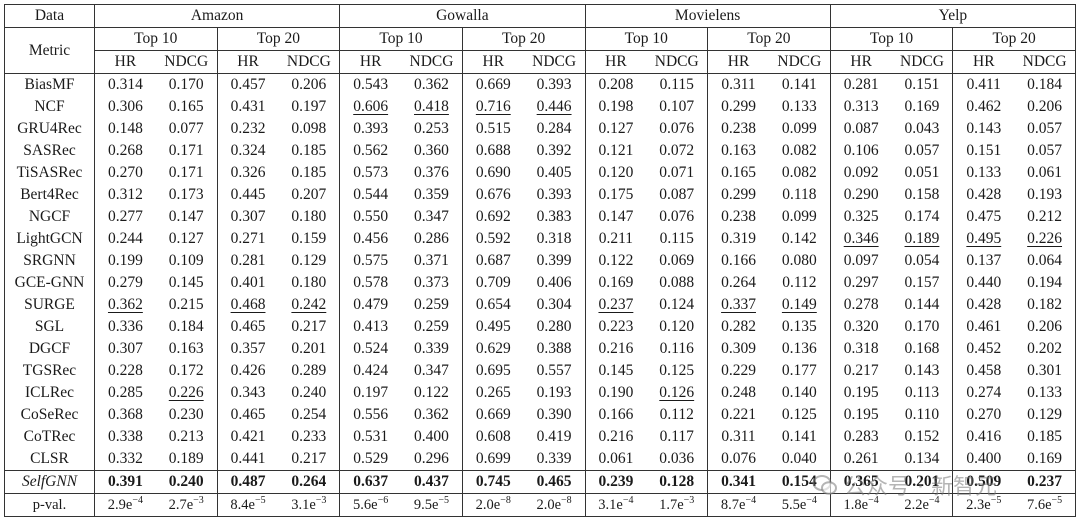  I want to click on table-cell: 0.242, so click(309, 305).